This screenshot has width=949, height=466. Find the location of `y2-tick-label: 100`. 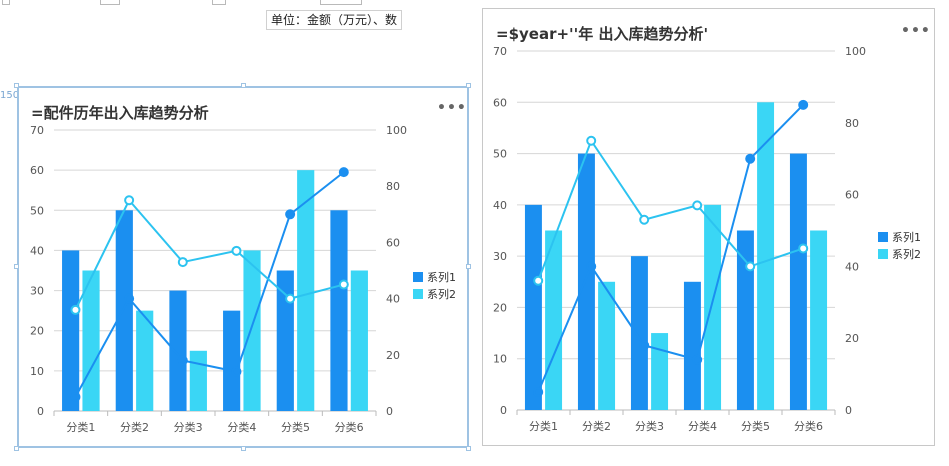

y2-tick-label: 100 is located at coordinates (396, 130).